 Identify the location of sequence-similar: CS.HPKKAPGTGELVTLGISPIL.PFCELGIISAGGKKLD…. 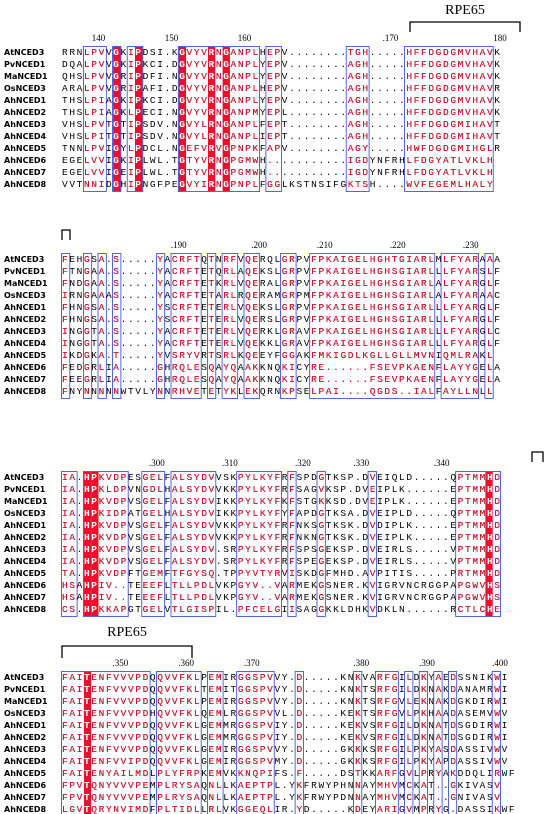
(281, 609).